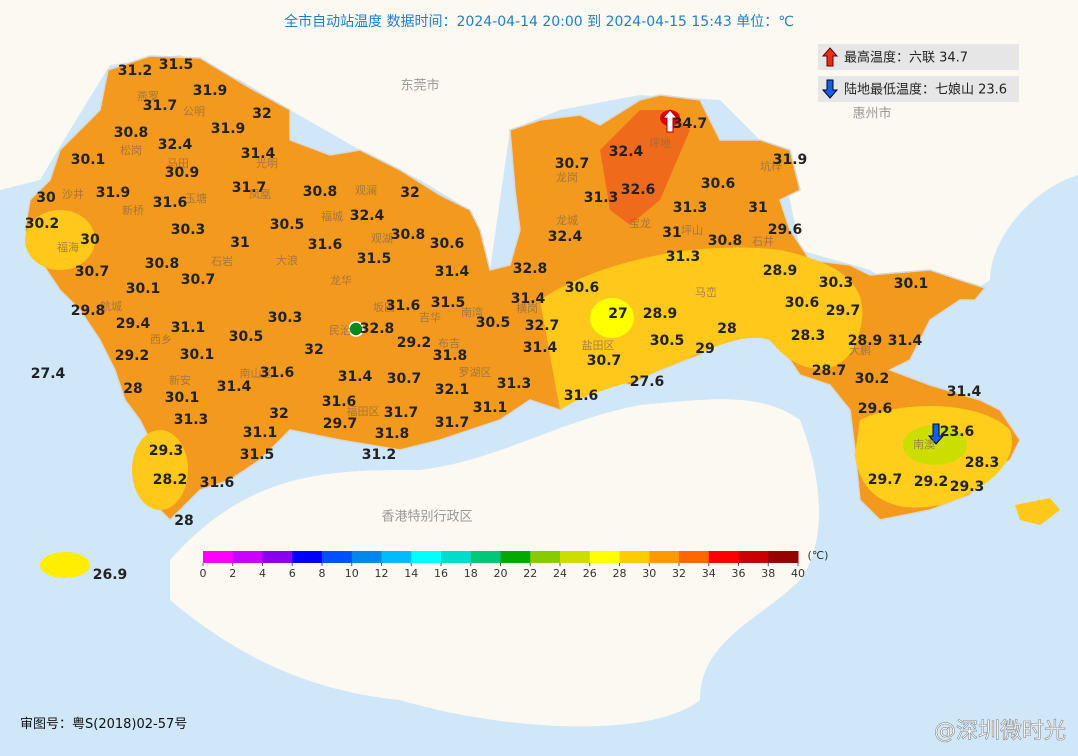  What do you see at coordinates (68, 247) in the screenshot?
I see `district-label: 福海` at bounding box center [68, 247].